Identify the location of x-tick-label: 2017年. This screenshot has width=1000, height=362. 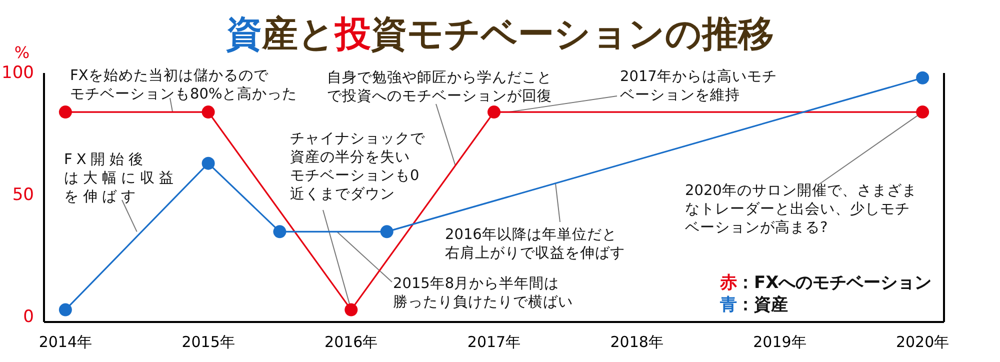
(494, 342).